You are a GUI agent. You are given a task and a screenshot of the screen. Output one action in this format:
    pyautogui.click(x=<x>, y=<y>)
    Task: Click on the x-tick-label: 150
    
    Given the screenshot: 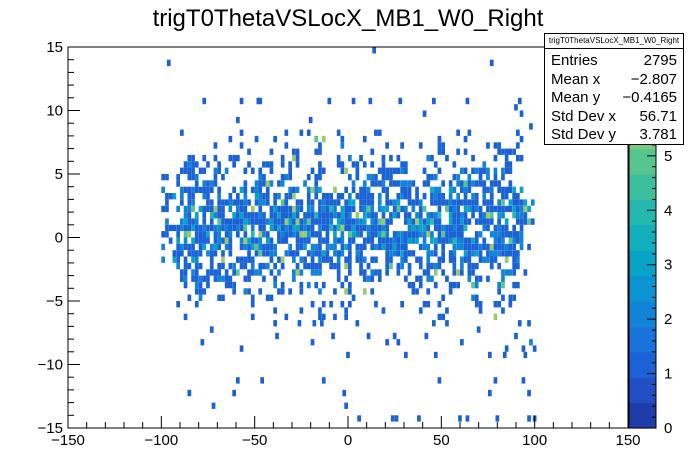 What is the action you would take?
    pyautogui.click(x=627, y=440)
    